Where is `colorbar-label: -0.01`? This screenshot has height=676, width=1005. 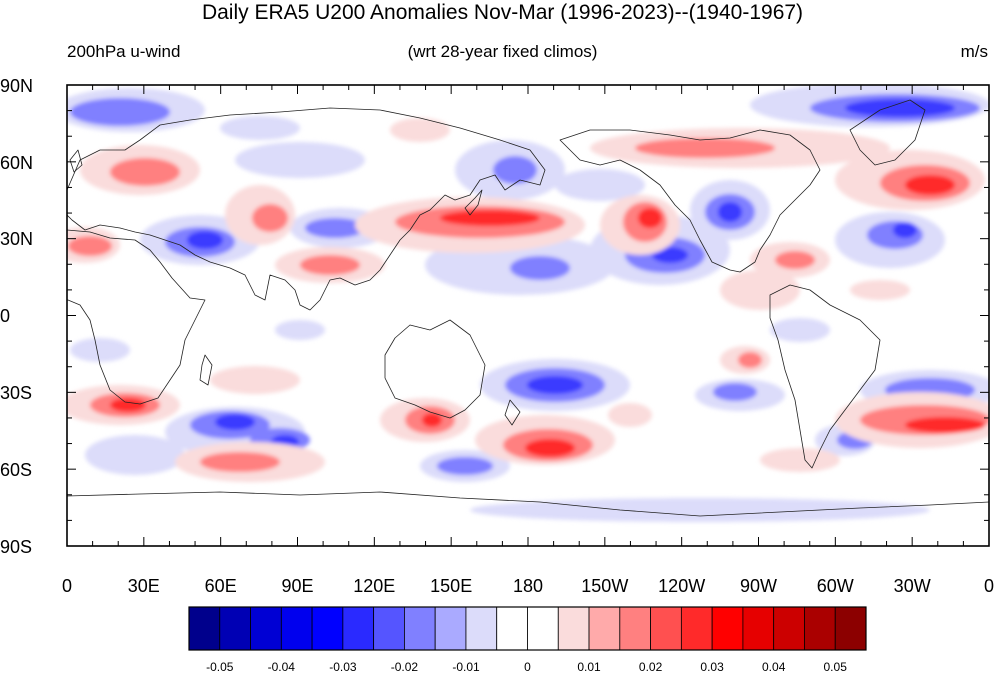 colorbar-label: -0.01 is located at coordinates (466, 667).